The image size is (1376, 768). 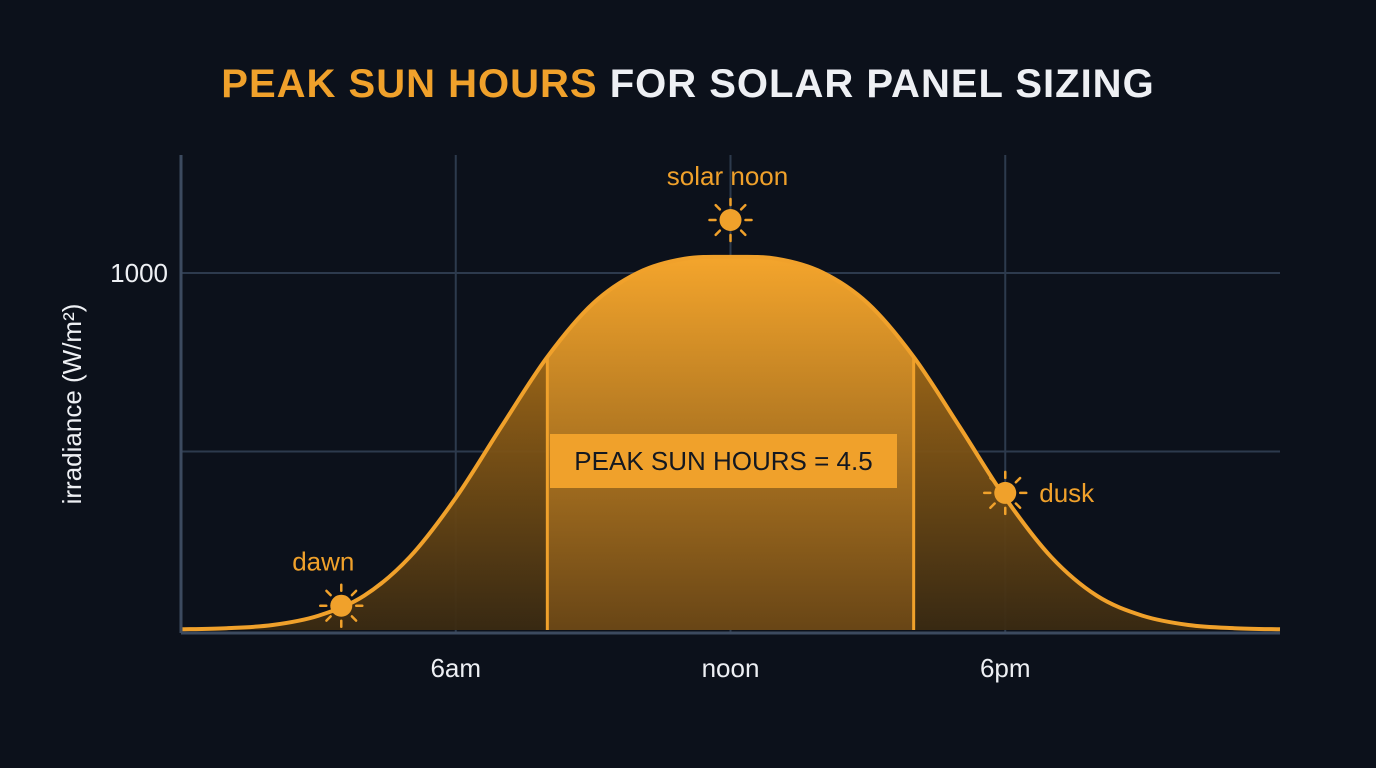 I want to click on annotation-dawn: dawn, so click(x=323, y=562).